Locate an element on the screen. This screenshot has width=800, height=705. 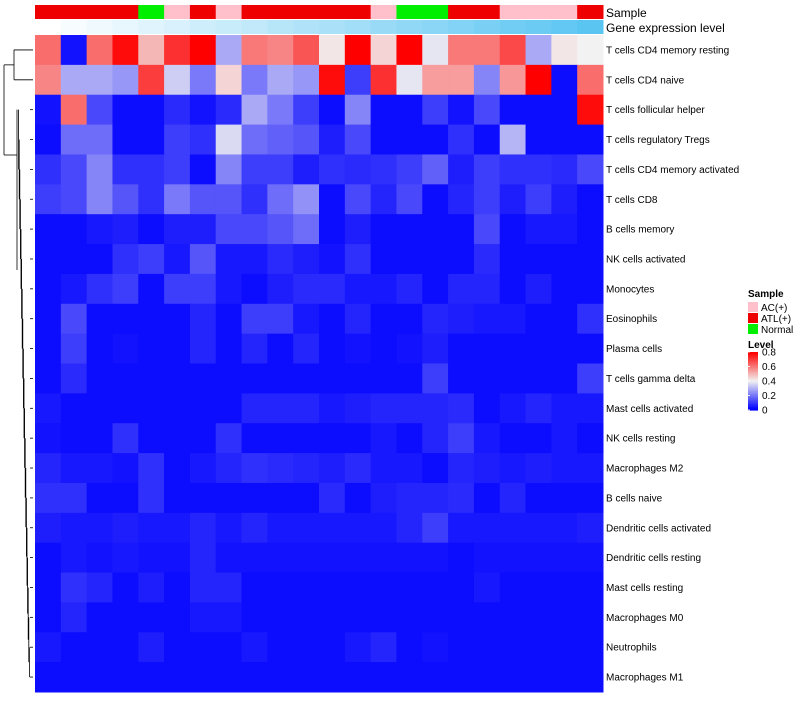
row-label: Mast cells activated is located at coordinates (649, 409).